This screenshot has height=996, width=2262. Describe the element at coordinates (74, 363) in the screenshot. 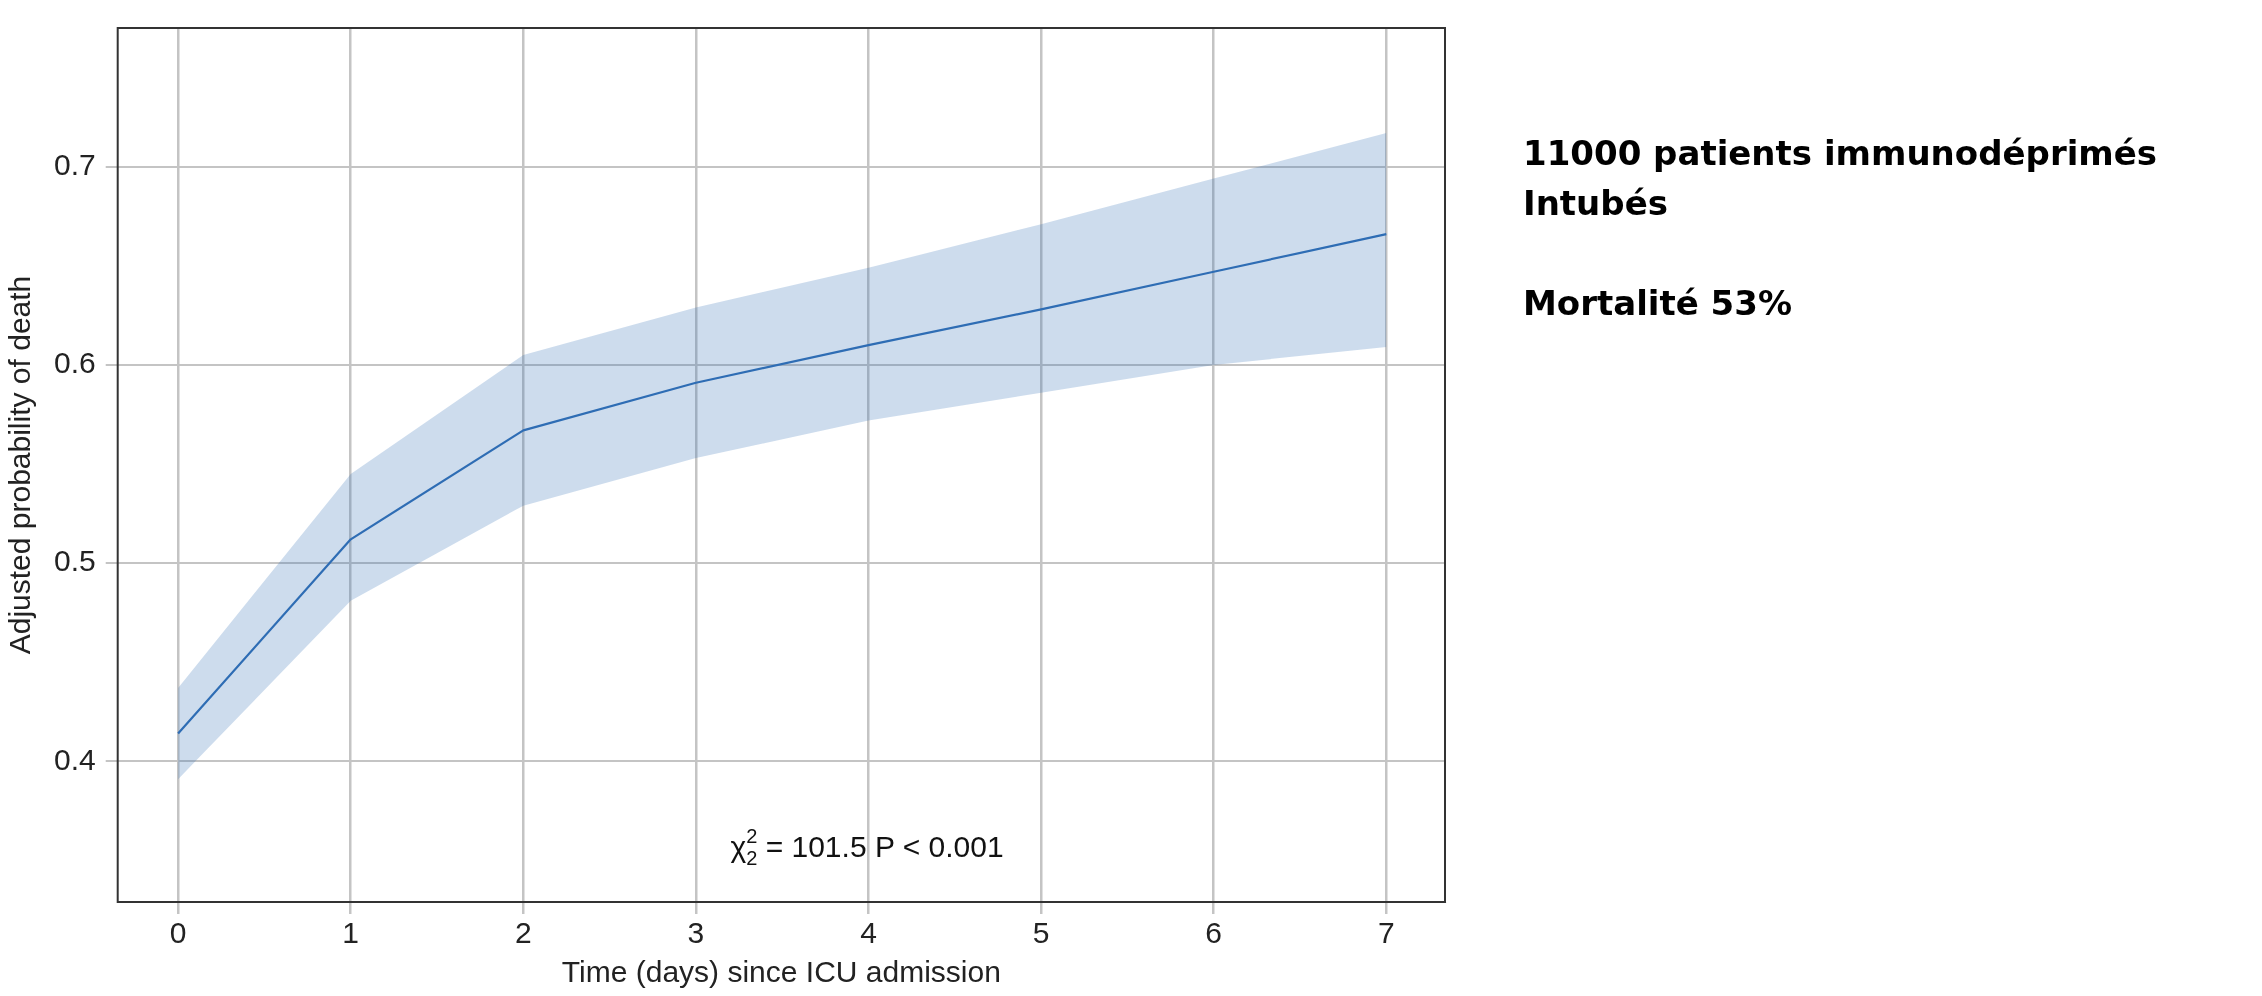

I see `y-tick-label: 0.6` at that location.